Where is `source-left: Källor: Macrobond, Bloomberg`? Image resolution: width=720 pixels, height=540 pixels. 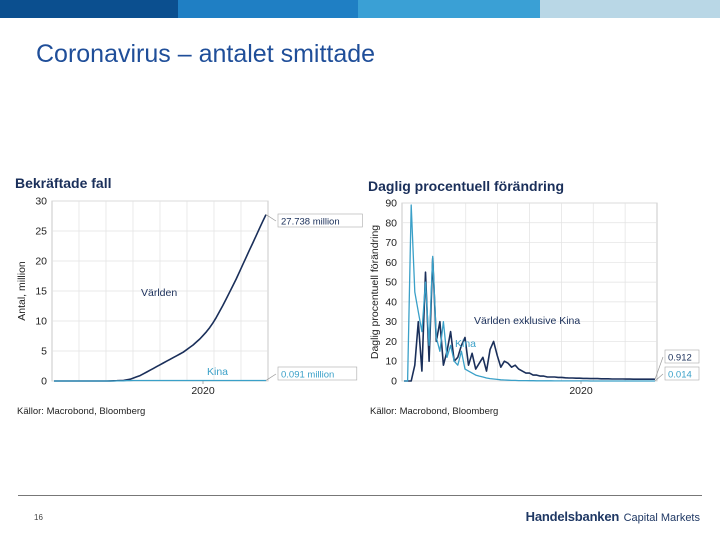
source-left: Källor: Macrobond, Bloomberg is located at coordinates (81, 411).